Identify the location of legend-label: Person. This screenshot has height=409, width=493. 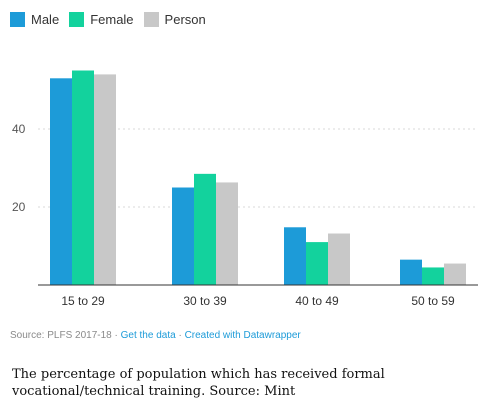
(185, 19).